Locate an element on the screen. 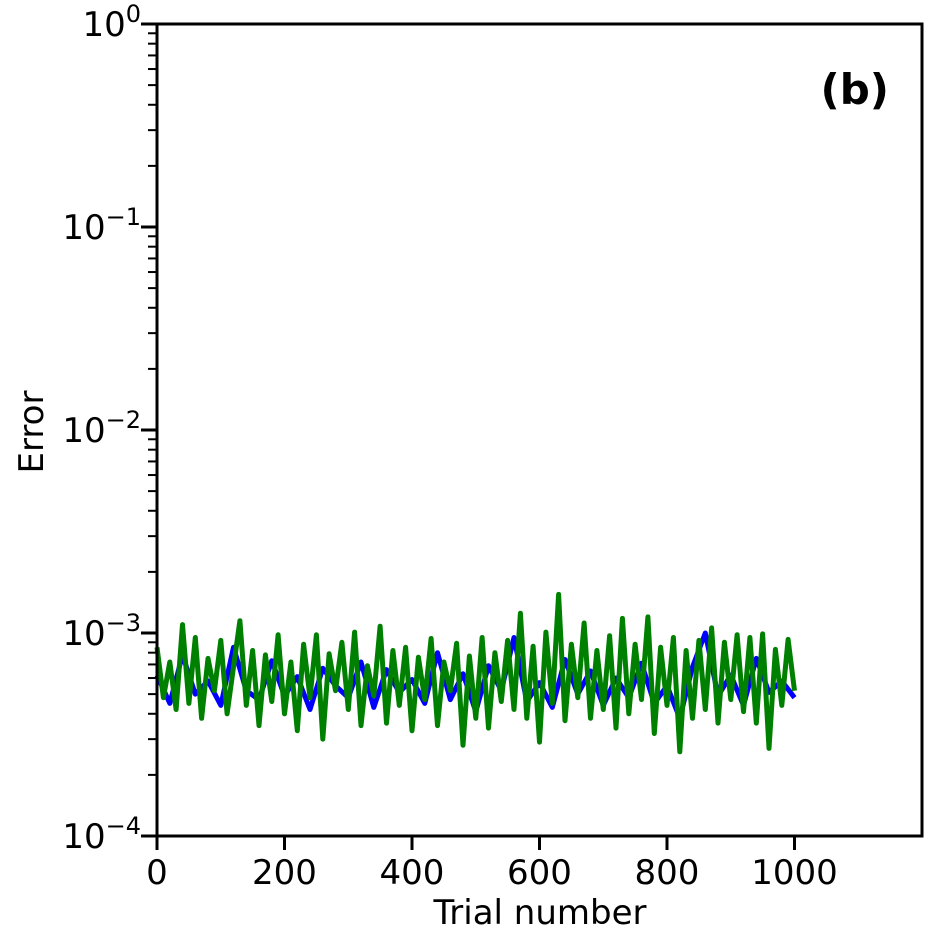  x-tick-label: 1000 is located at coordinates (794, 873).